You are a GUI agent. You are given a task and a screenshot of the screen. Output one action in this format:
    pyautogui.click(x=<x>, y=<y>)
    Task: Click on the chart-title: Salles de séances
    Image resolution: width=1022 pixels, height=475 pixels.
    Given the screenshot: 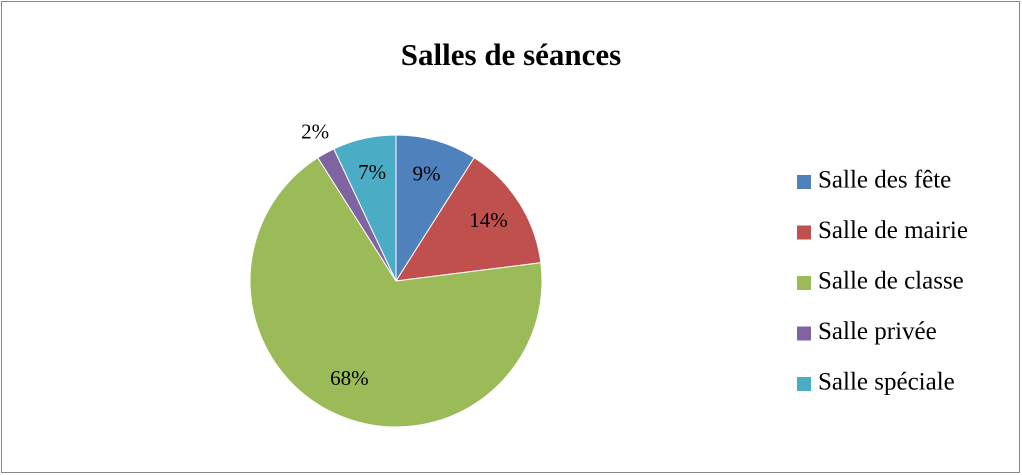 What is the action you would take?
    pyautogui.click(x=511, y=54)
    